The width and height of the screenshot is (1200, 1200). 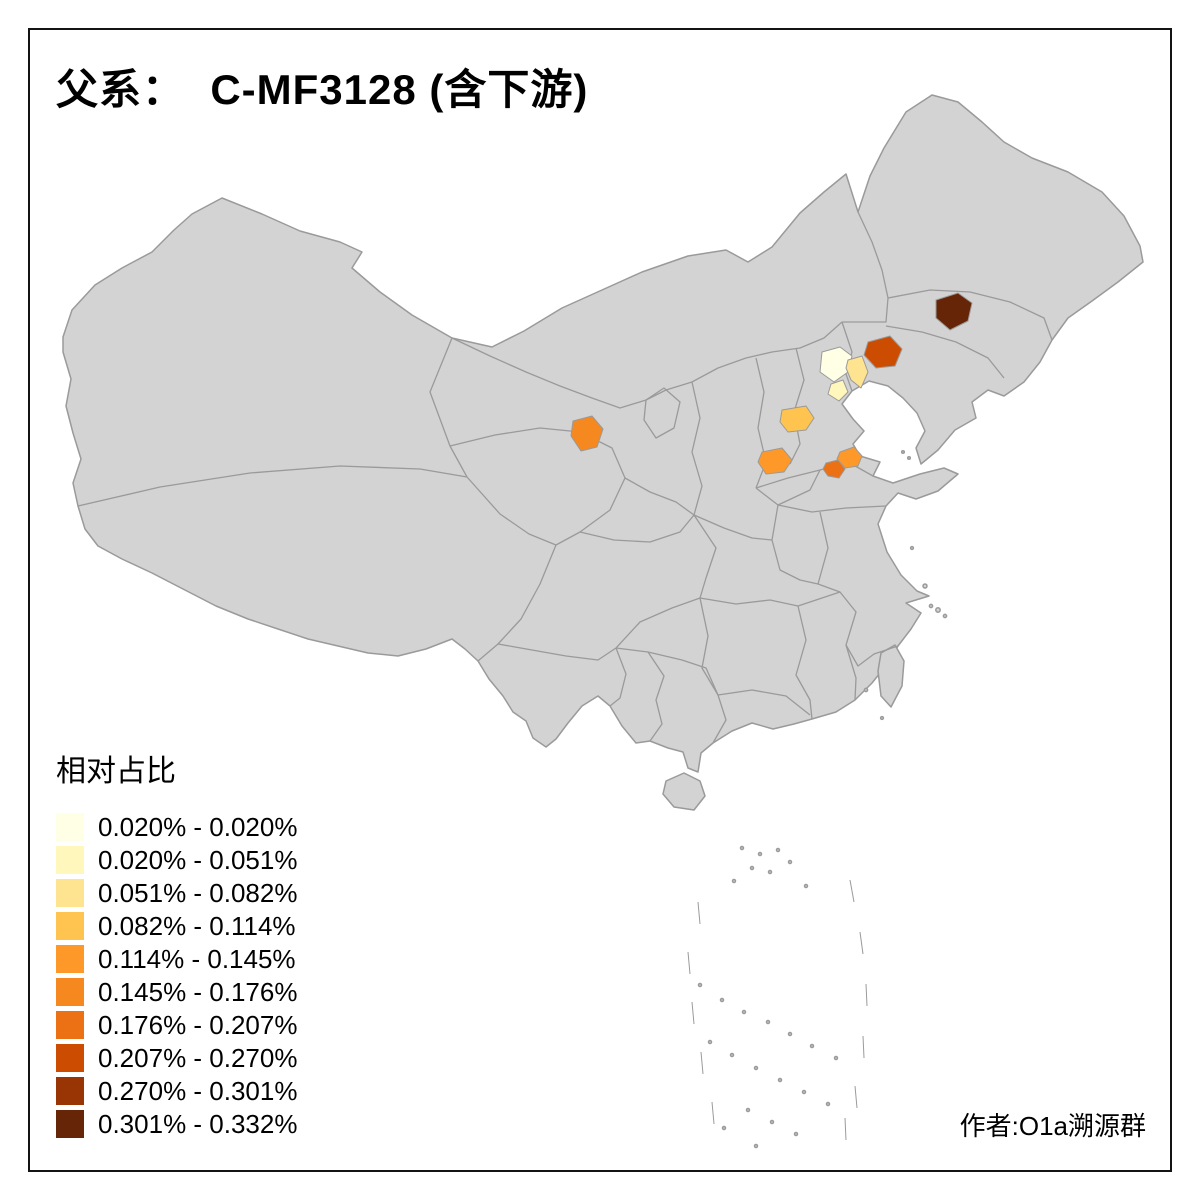 I want to click on legend-item: 0.020% - 0.020%, so click(x=176, y=826).